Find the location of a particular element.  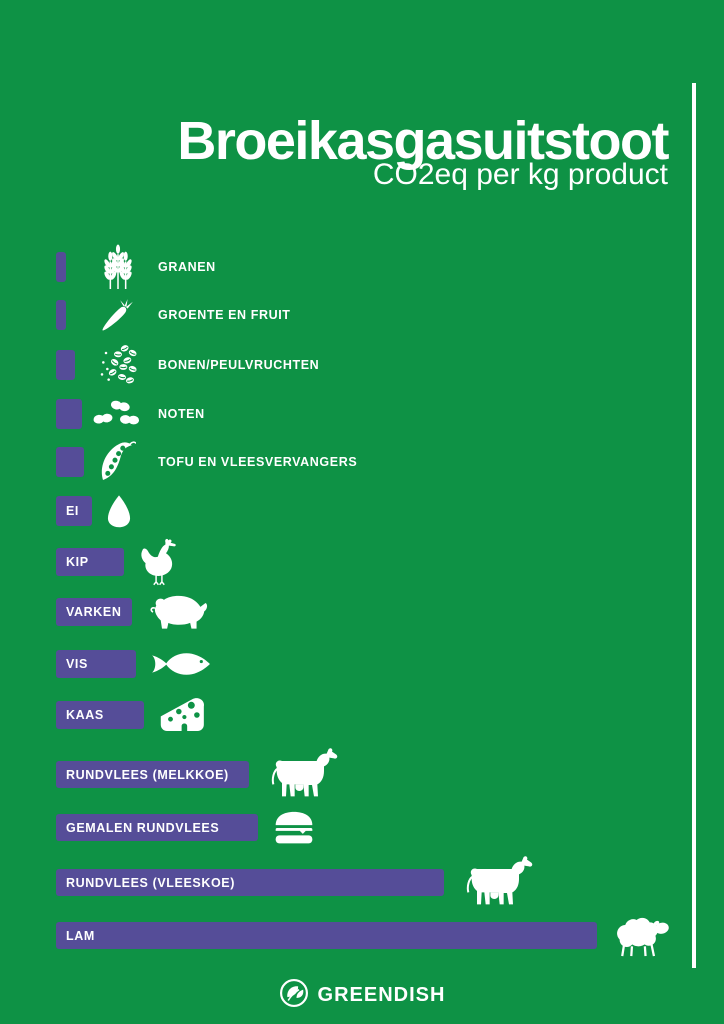

cheese-icon is located at coordinates (183, 715).